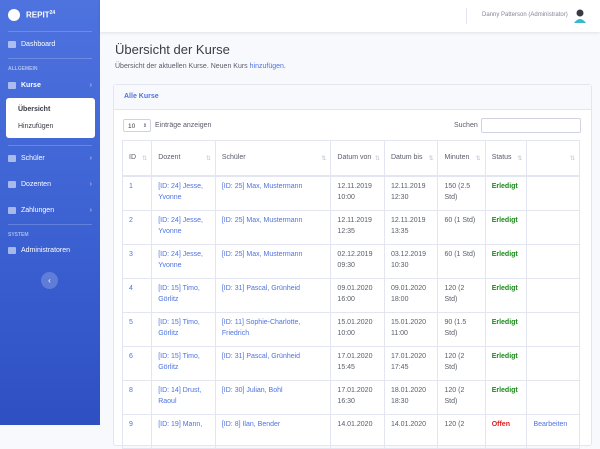 Image resolution: width=600 pixels, height=449 pixels. What do you see at coordinates (183, 158) in the screenshot?
I see `column-header: Dozent` at bounding box center [183, 158].